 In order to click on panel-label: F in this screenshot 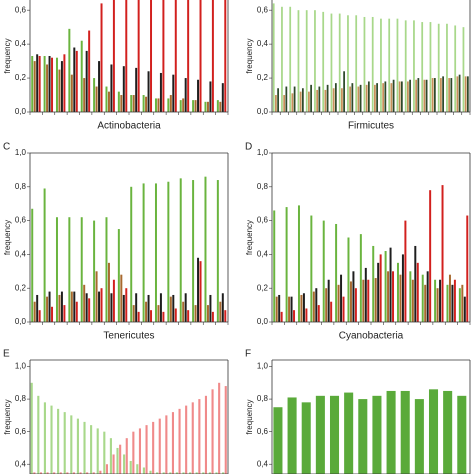, I will do `click(248, 354)`.